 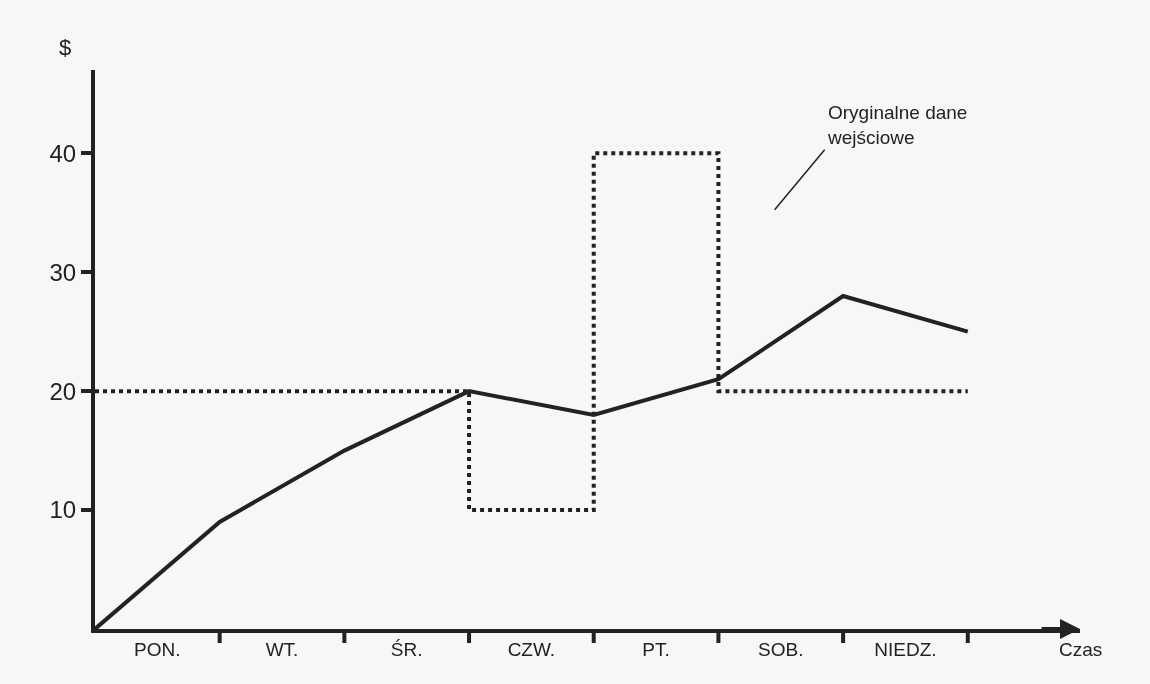 I want to click on x-tick-label: PT., so click(x=656, y=649).